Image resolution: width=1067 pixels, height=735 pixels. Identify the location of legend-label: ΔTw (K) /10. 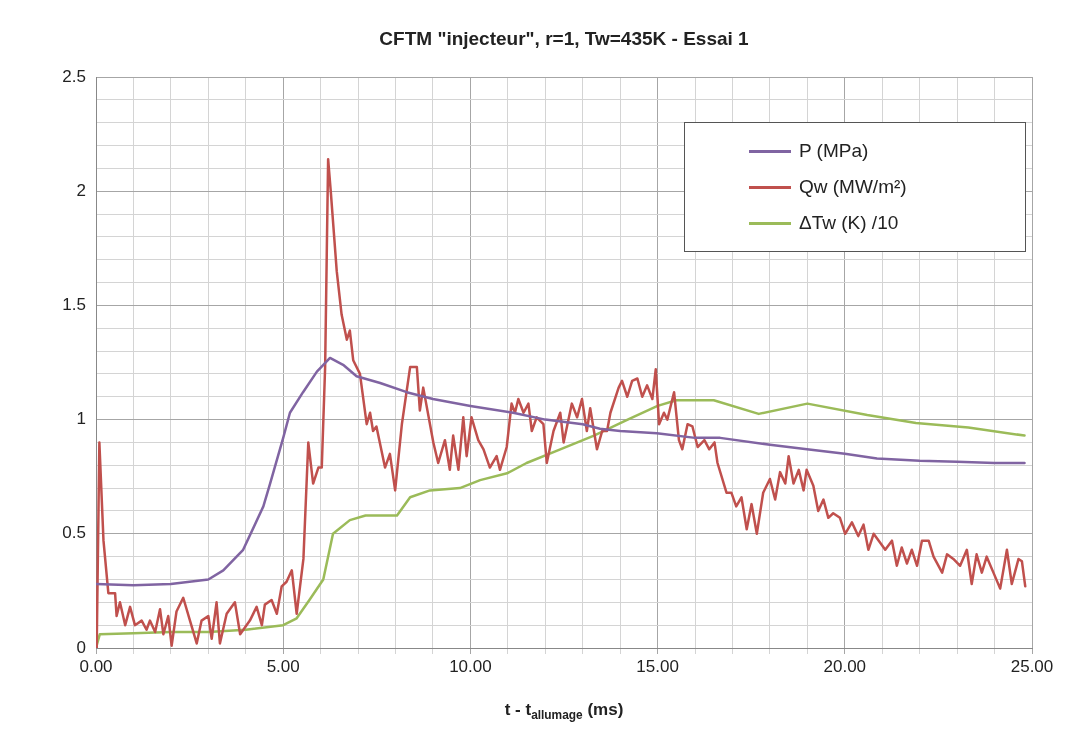
(849, 223).